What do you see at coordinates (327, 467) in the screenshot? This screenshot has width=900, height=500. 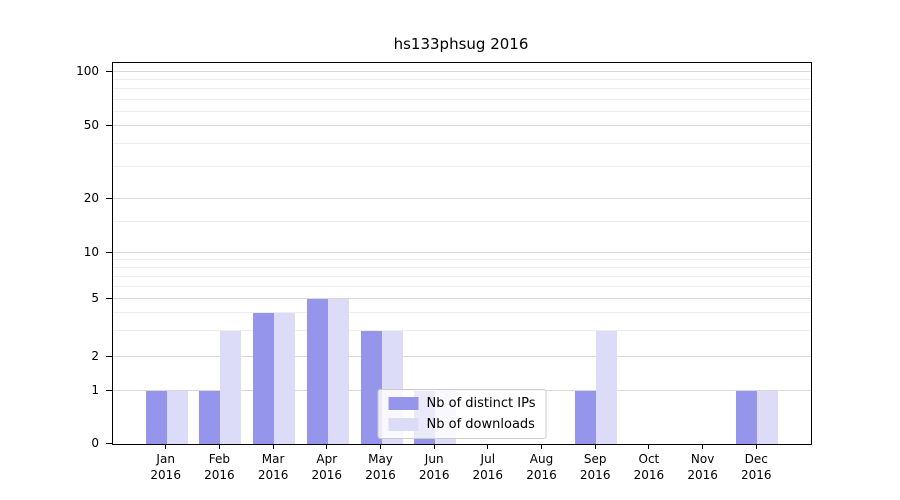 I see `x-tick-label: Apr 2016` at bounding box center [327, 467].